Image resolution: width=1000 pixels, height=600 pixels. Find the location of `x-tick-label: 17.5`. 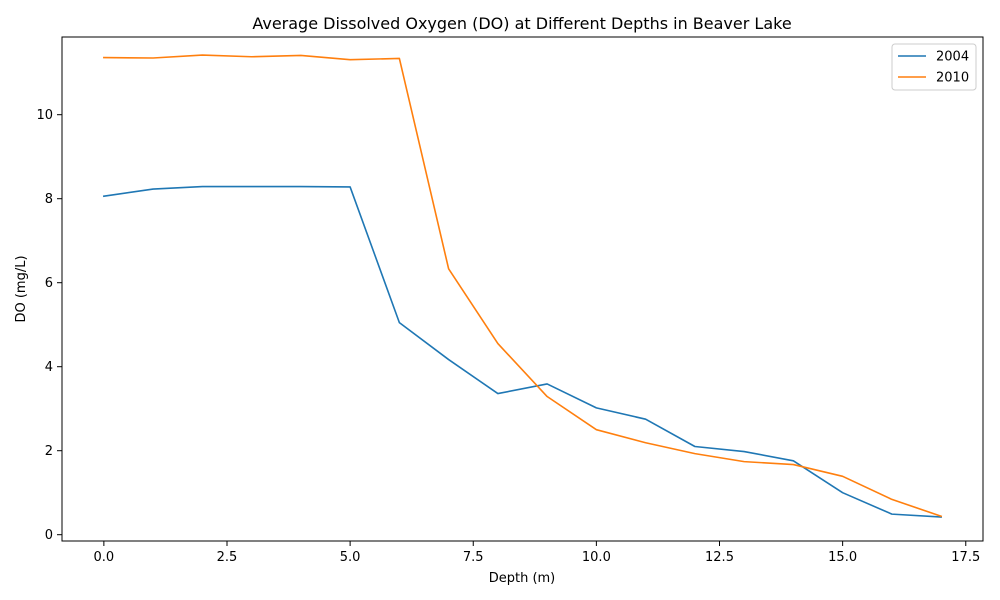

x-tick-label: 17.5 is located at coordinates (965, 557).